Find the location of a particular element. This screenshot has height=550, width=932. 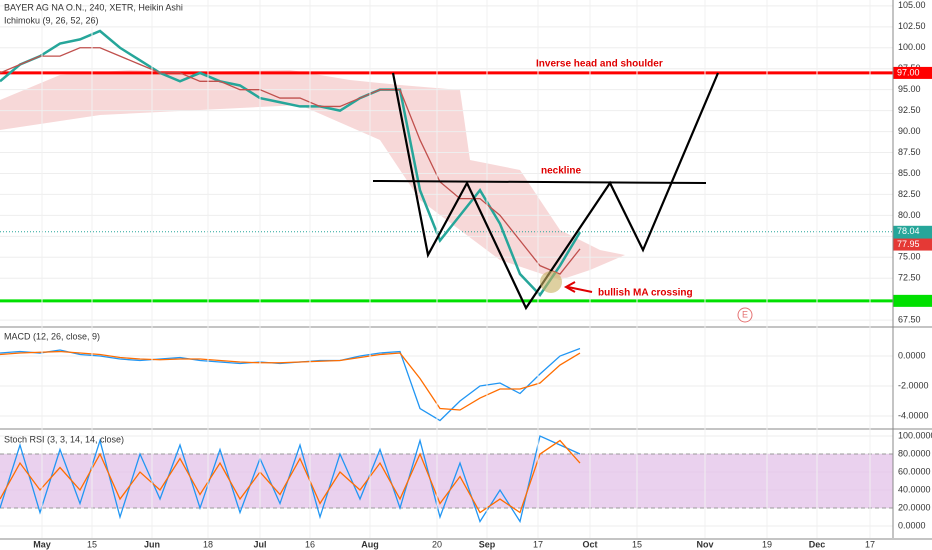

y-tick-label: 85.00 is located at coordinates (909, 173).